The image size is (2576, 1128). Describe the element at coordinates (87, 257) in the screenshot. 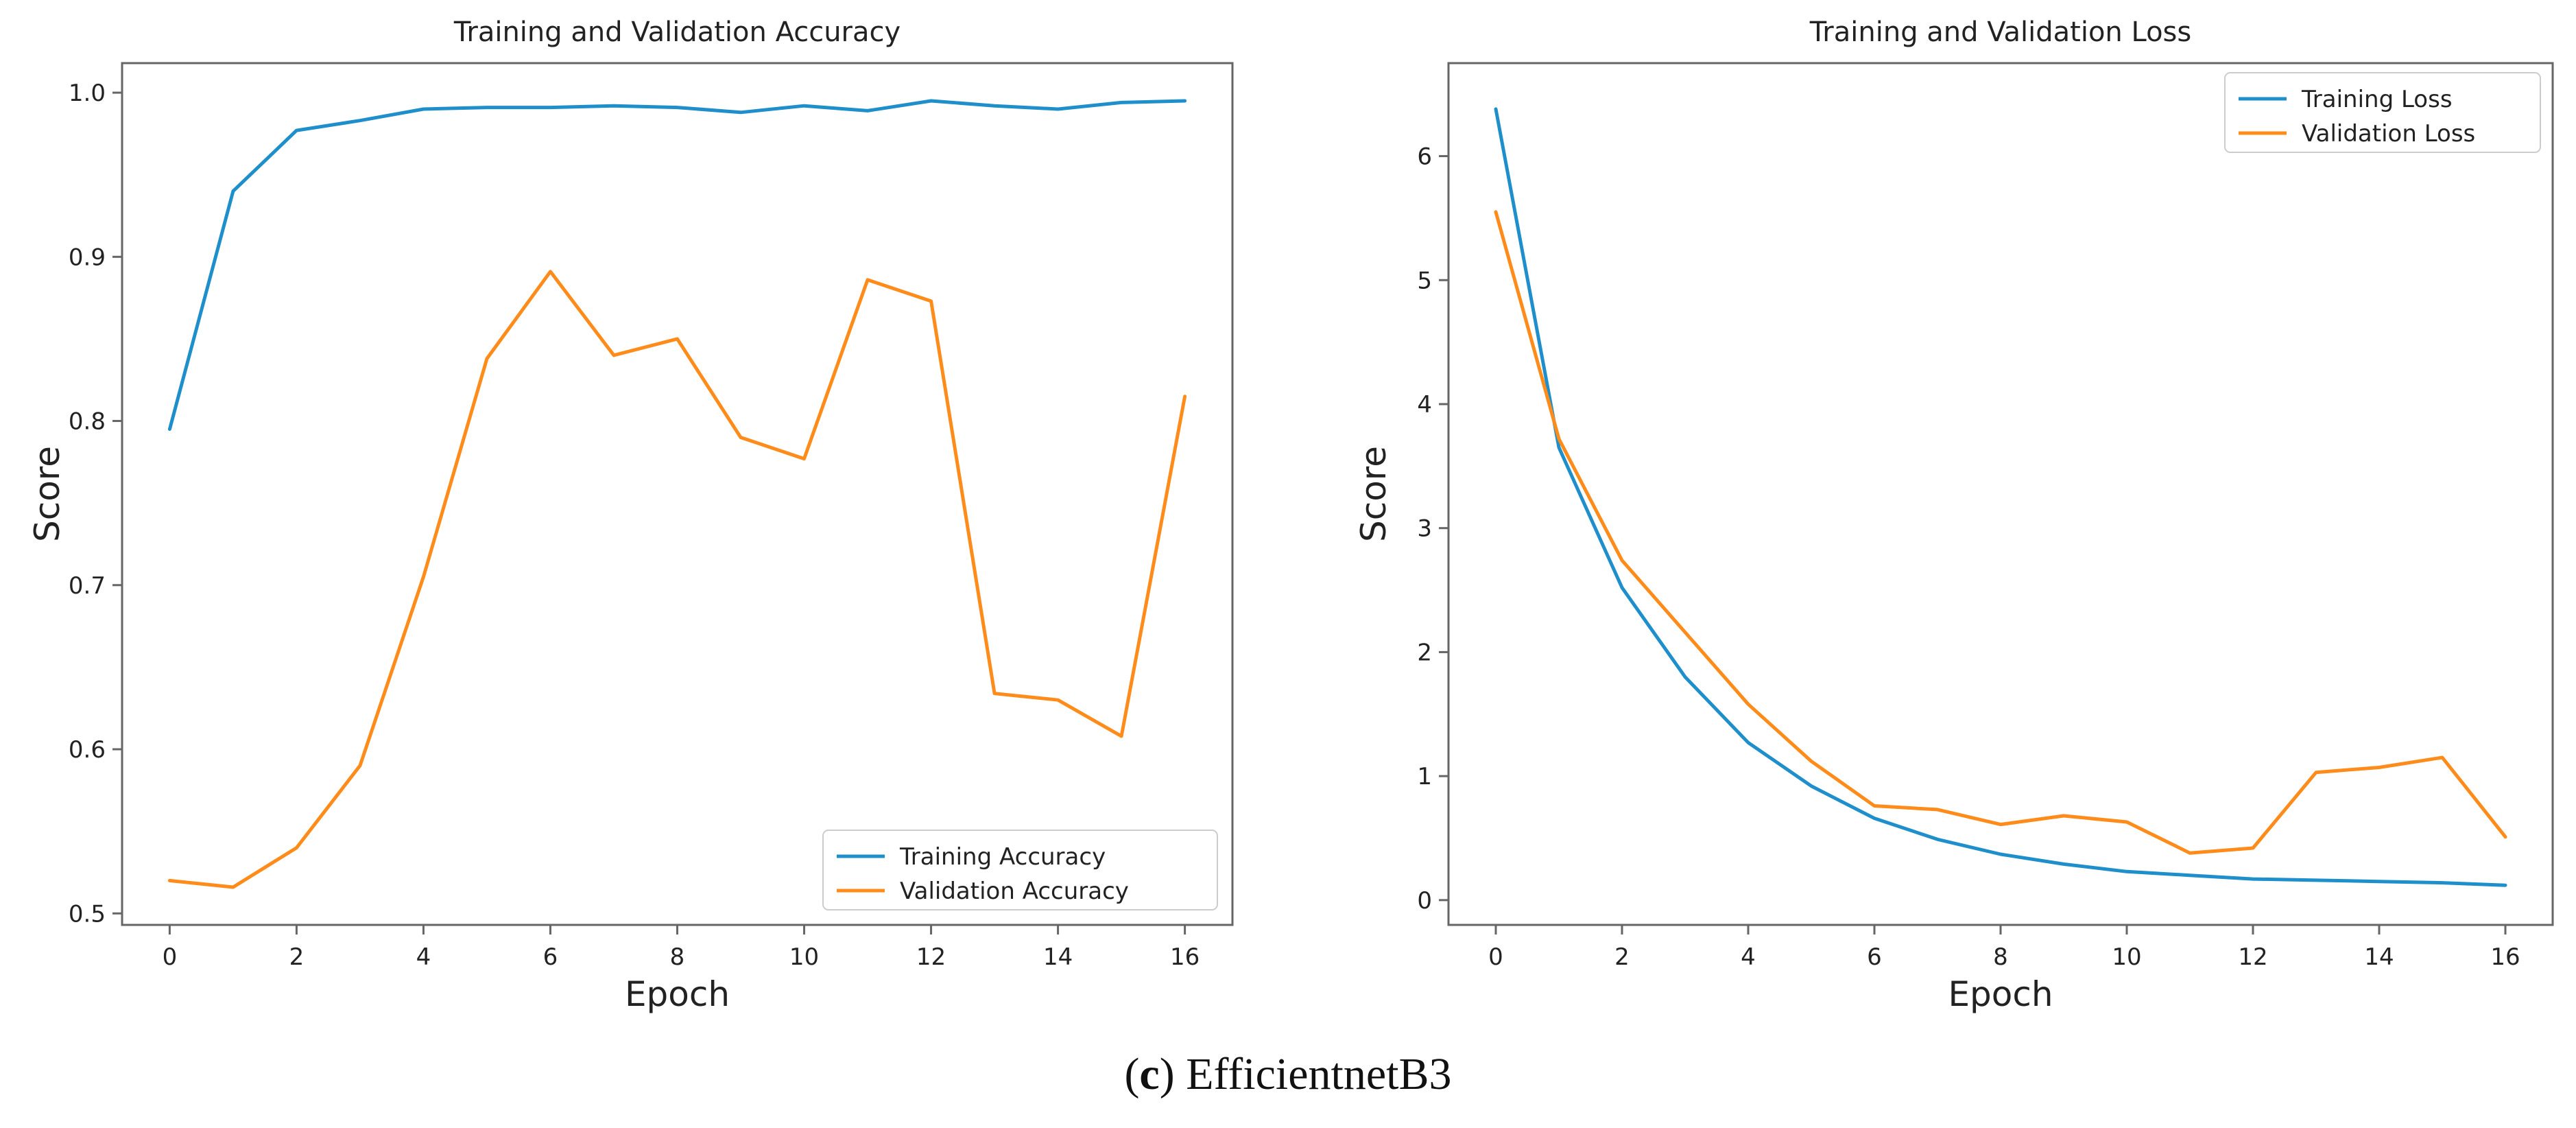

I see `y-tick-label: 0.9` at that location.